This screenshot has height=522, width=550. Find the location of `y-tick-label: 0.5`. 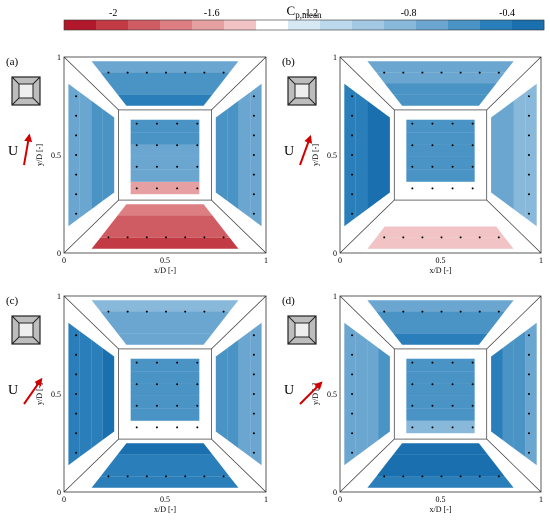

y-tick-label: 0.5 is located at coordinates (56, 155).